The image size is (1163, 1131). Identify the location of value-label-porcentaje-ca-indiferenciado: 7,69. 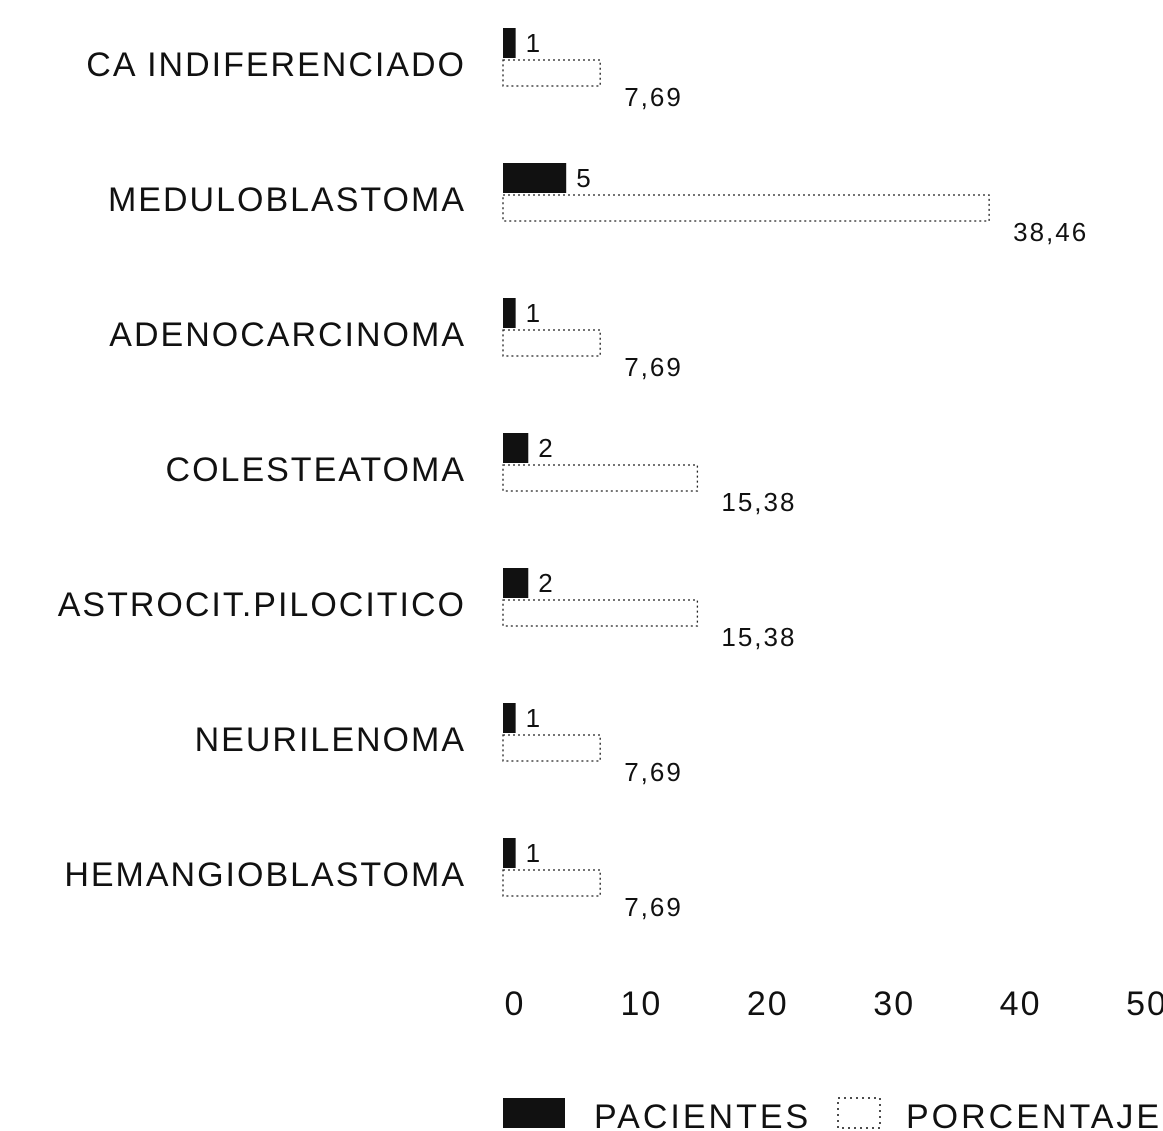
(653, 97).